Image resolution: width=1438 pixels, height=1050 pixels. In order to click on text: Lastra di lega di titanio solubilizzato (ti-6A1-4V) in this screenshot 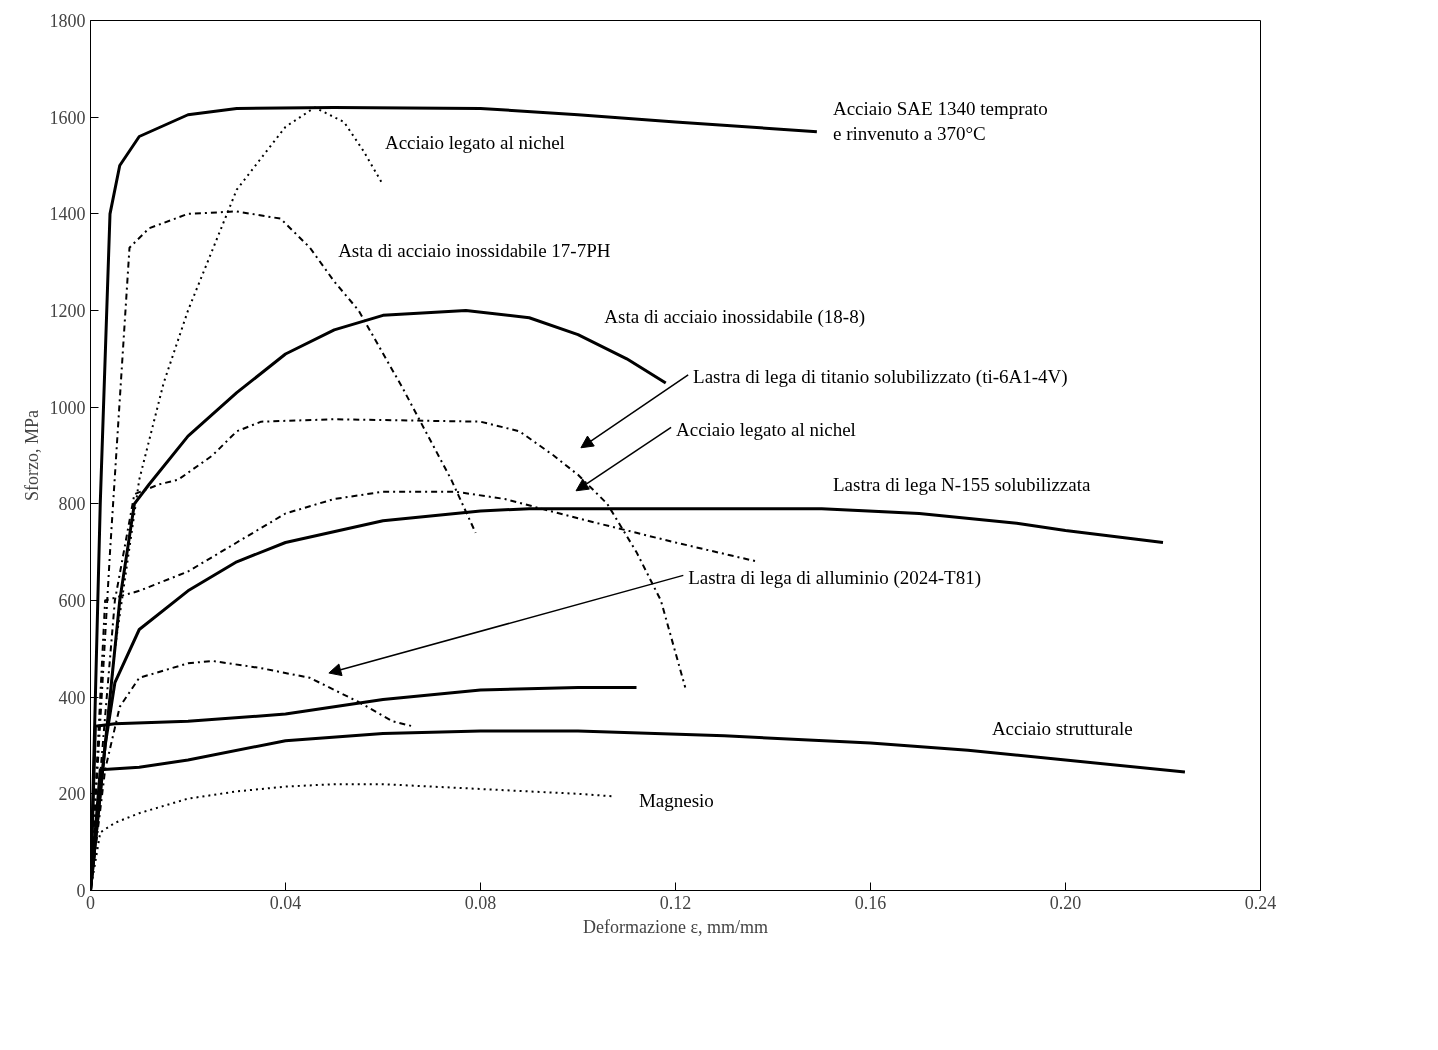, I will do `click(880, 377)`.